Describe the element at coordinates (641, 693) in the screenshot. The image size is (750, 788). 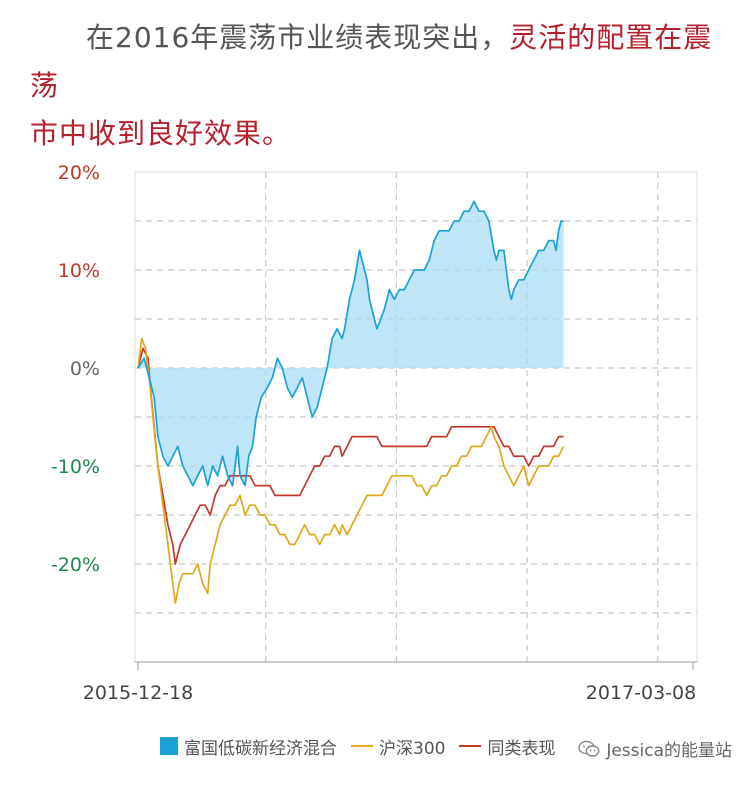
I see `x-tick-label: 2017-03-08` at that location.